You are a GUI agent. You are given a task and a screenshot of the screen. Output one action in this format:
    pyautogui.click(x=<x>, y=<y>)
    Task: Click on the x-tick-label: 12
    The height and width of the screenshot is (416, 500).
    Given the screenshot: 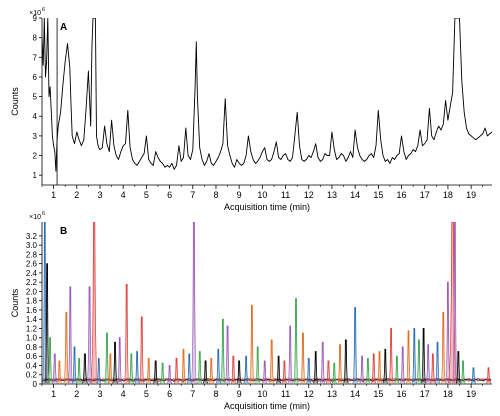 What is the action you would take?
    pyautogui.click(x=309, y=394)
    